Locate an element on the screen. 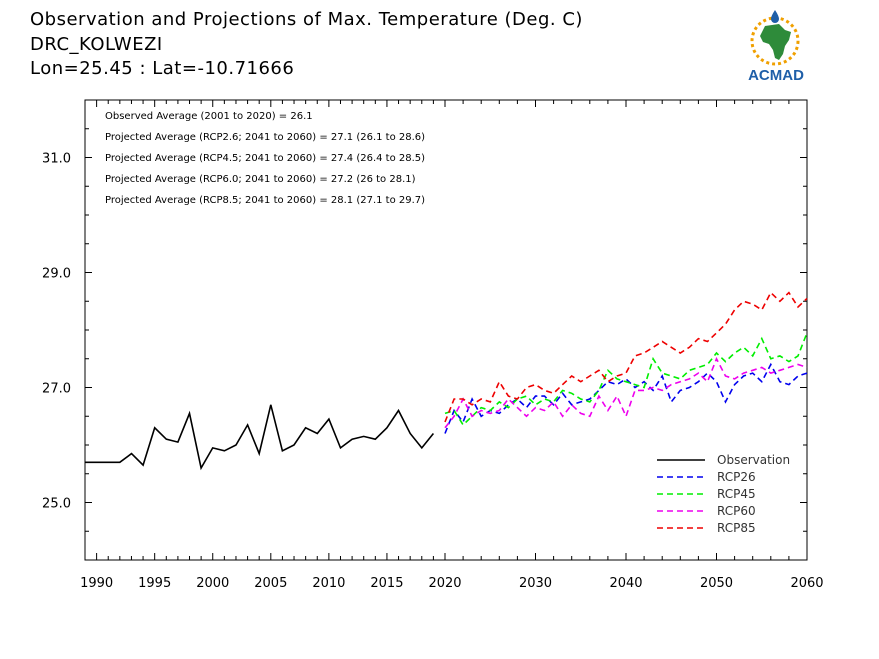 This screenshot has height=659, width=879. water-drop-icon is located at coordinates (775, 16).